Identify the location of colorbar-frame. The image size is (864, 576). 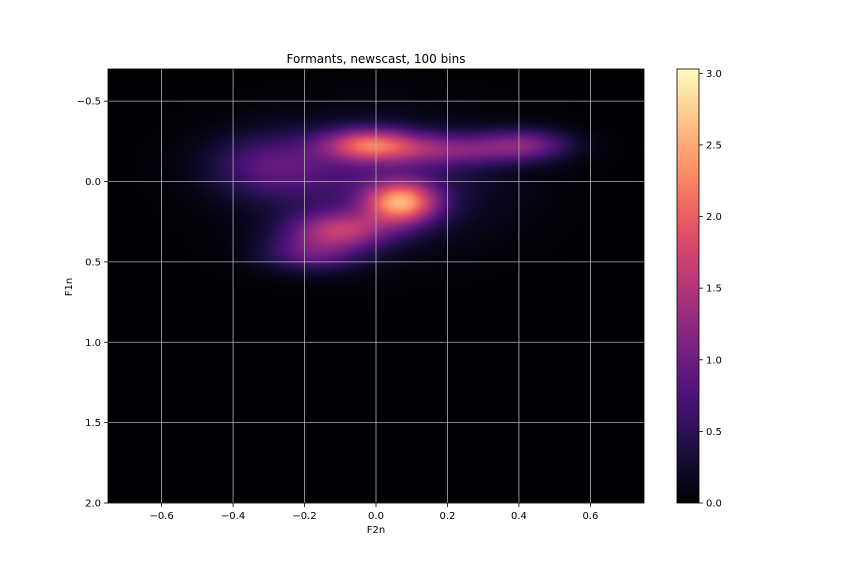
(688, 286).